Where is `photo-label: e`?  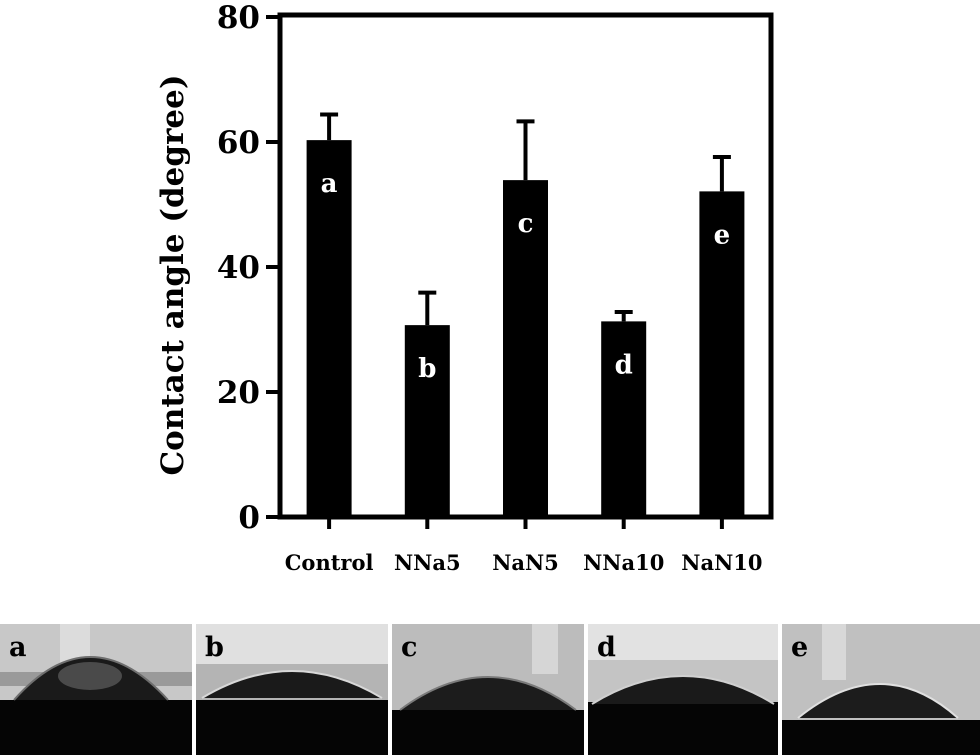 photo-label: e is located at coordinates (800, 647).